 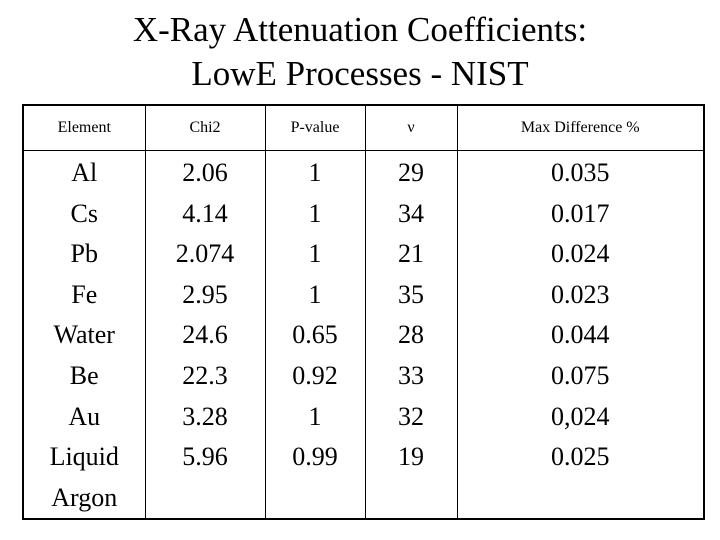 I want to click on table-cell: 29, so click(x=411, y=172).